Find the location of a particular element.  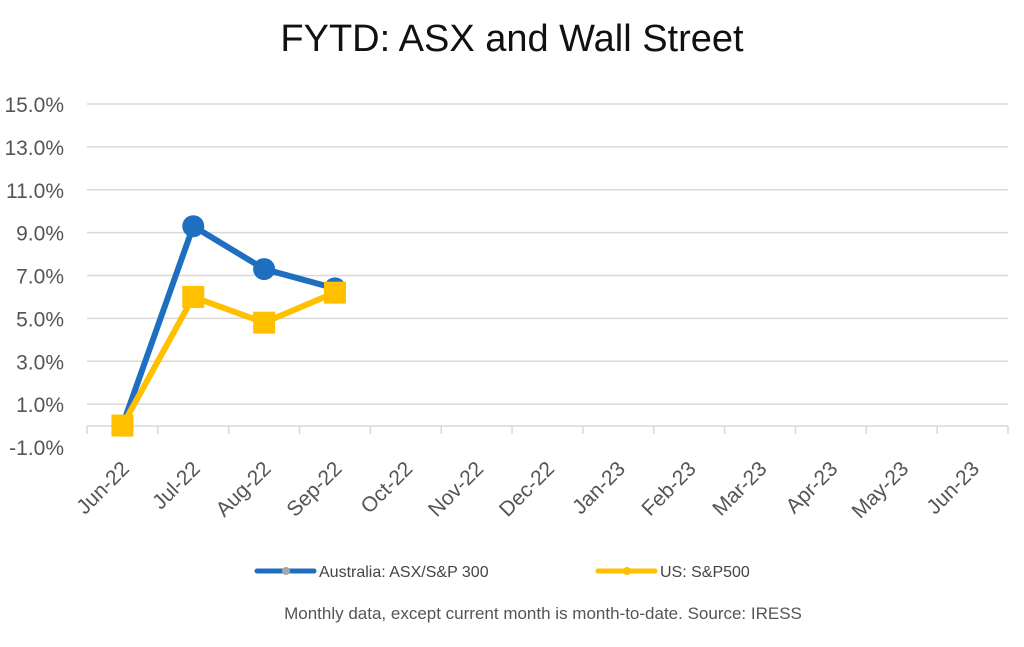

y-tick-label: 7.0% is located at coordinates (40, 277).